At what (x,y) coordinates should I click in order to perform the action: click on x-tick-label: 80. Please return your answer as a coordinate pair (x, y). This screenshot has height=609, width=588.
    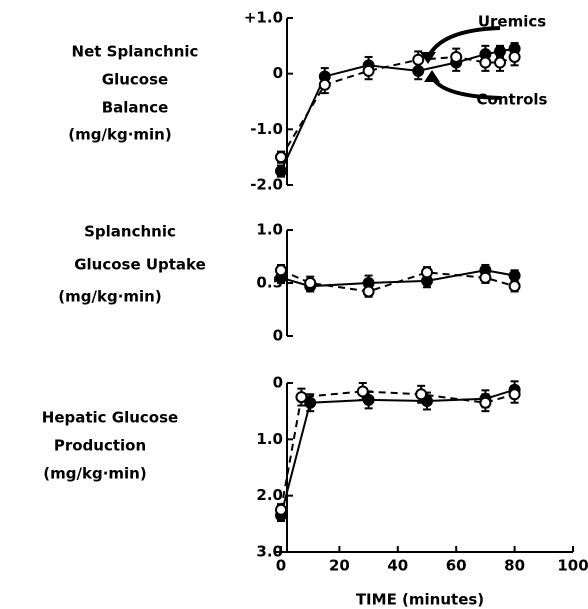
    Looking at the image, I should click on (514, 566).